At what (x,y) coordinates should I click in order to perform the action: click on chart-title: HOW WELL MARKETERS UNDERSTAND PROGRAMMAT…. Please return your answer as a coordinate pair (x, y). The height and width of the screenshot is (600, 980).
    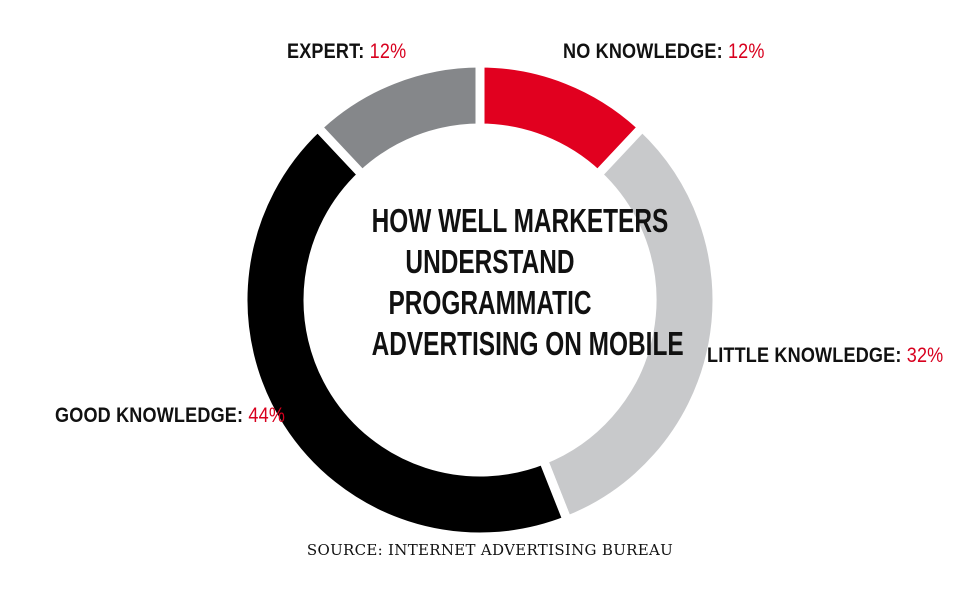
    Looking at the image, I should click on (527, 282).